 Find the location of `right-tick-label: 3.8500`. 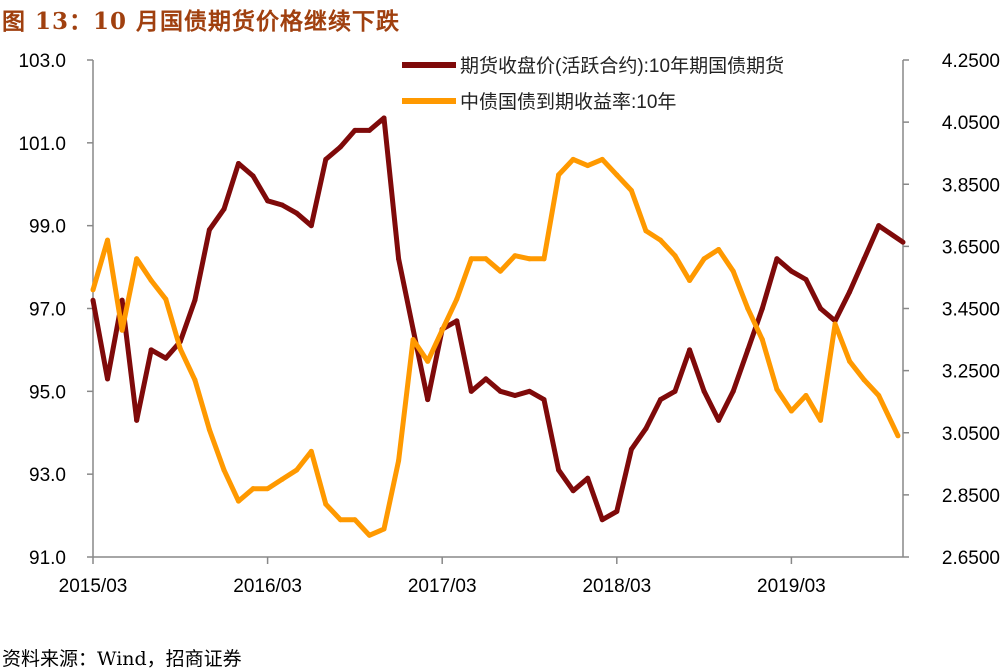

right-tick-label: 3.8500 is located at coordinates (971, 185).